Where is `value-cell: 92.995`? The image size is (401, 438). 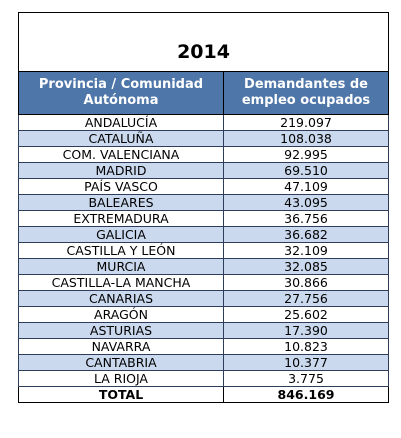 value-cell: 92.995 is located at coordinates (306, 154).